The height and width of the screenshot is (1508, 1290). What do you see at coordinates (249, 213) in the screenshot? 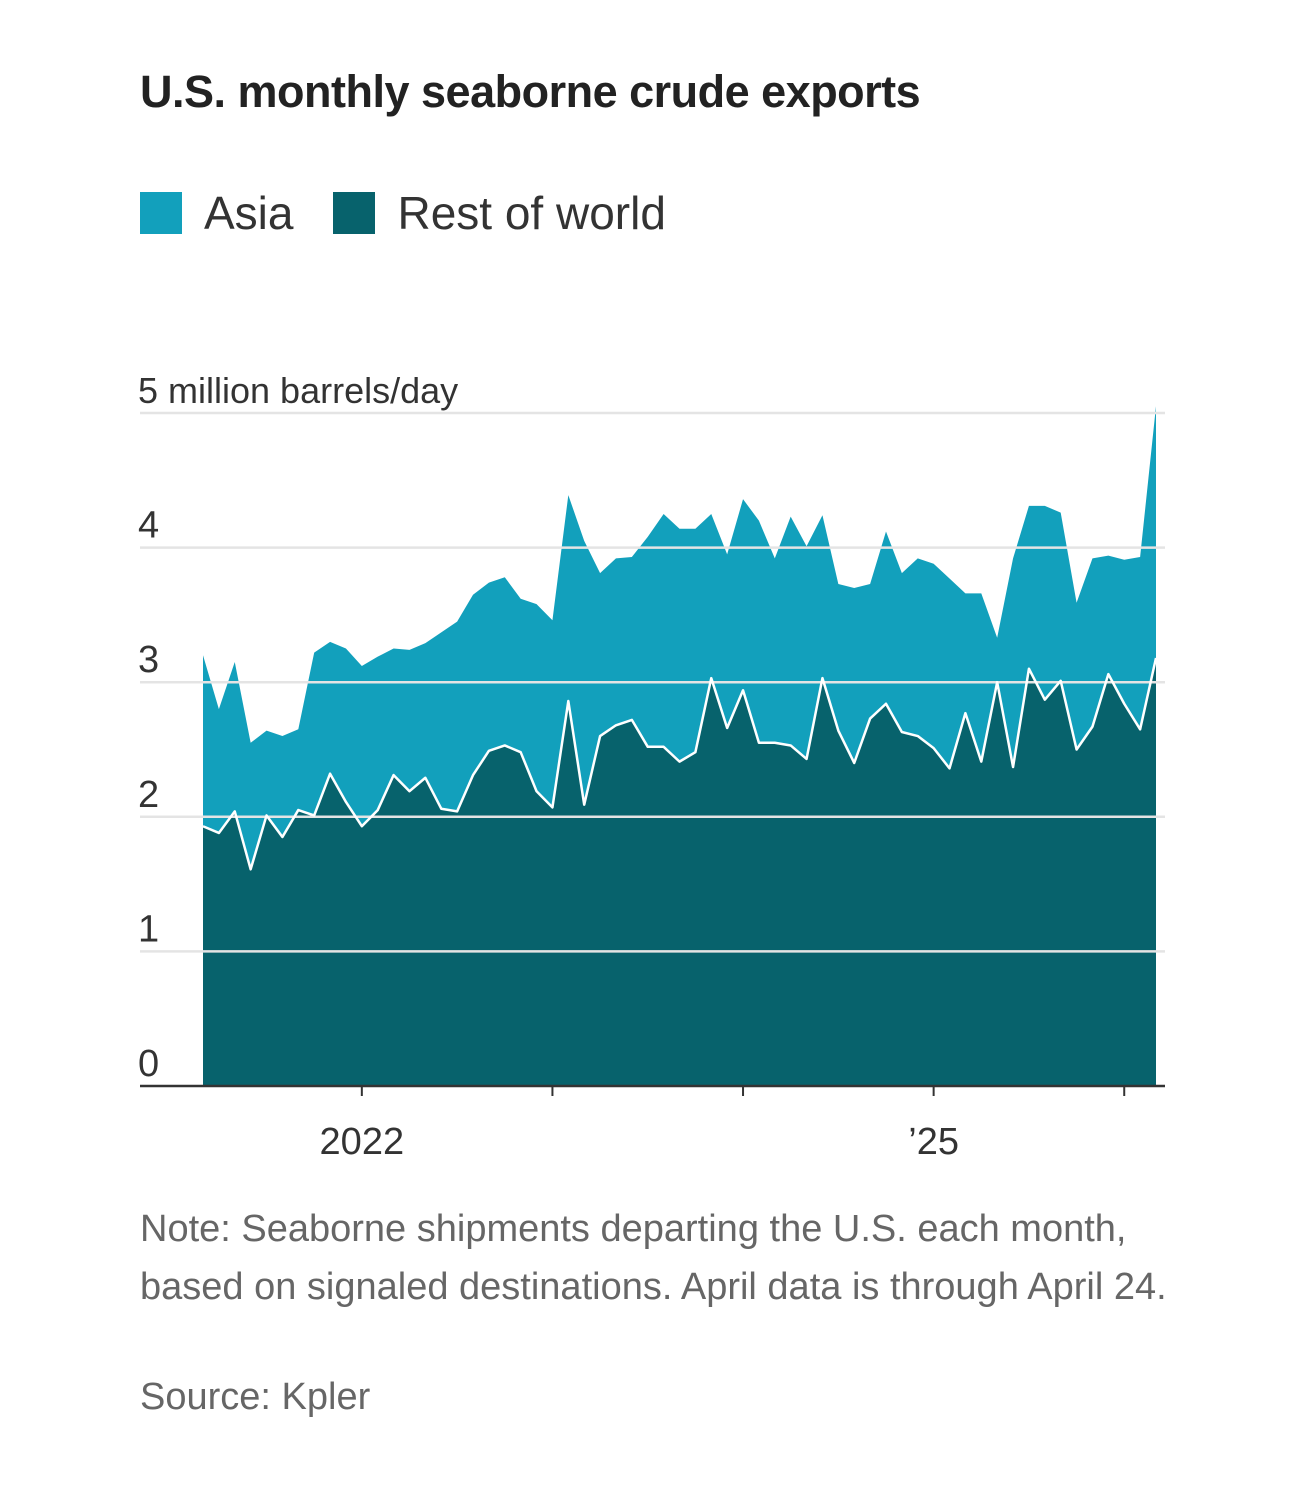
I see `legend-label-asia: Asia` at bounding box center [249, 213].